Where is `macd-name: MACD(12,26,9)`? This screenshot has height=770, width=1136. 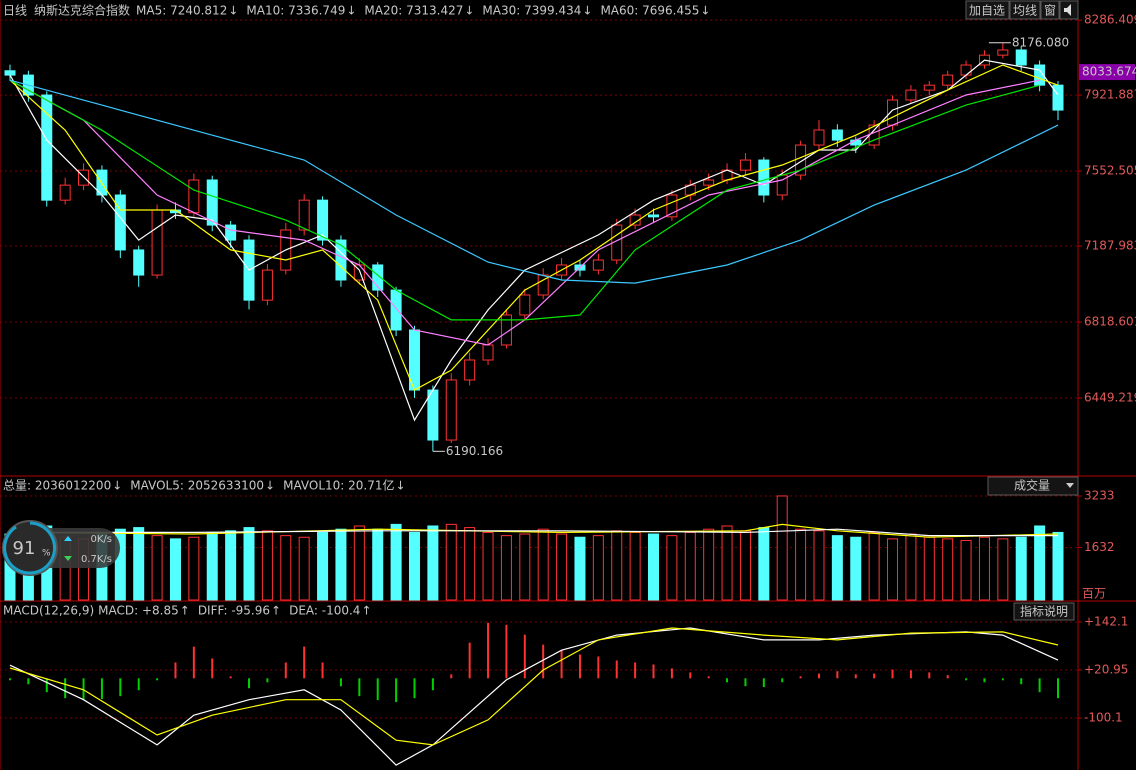
macd-name: MACD(12,26,9) is located at coordinates (48, 611).